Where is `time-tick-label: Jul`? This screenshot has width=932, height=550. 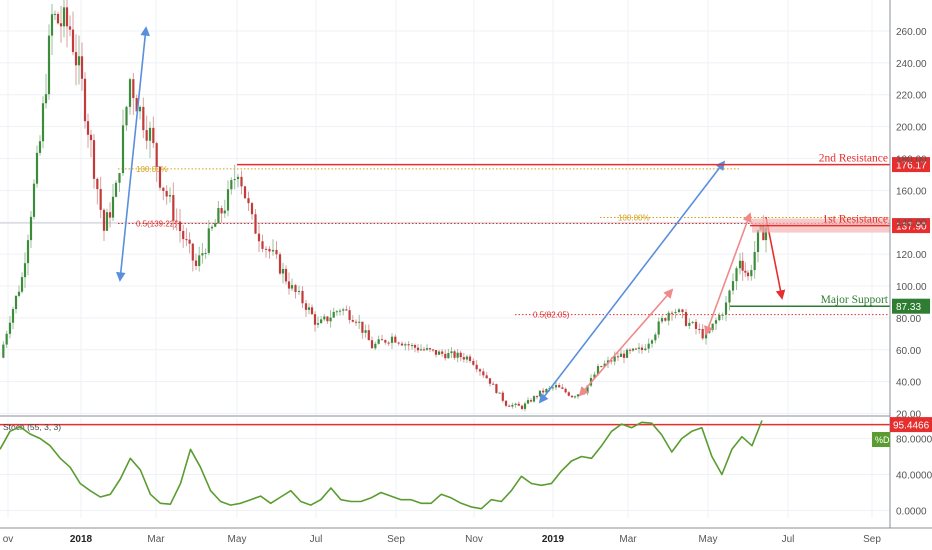 time-tick-label: Jul is located at coordinates (788, 539).